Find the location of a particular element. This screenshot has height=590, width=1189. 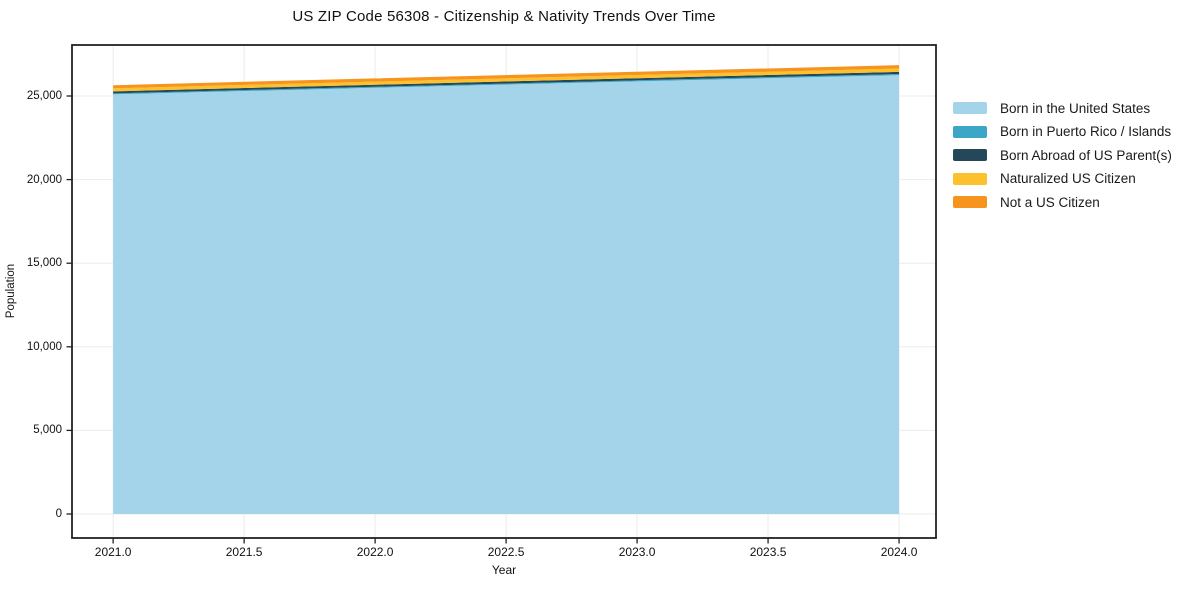

legend-entry: Born in the United States is located at coordinates (1062, 108).